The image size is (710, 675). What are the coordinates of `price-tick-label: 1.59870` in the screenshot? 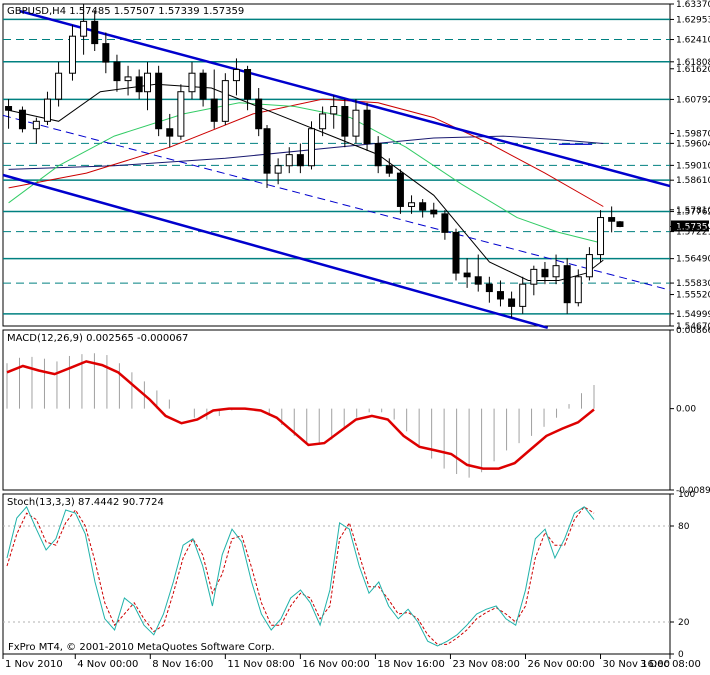 It's located at (693, 135).